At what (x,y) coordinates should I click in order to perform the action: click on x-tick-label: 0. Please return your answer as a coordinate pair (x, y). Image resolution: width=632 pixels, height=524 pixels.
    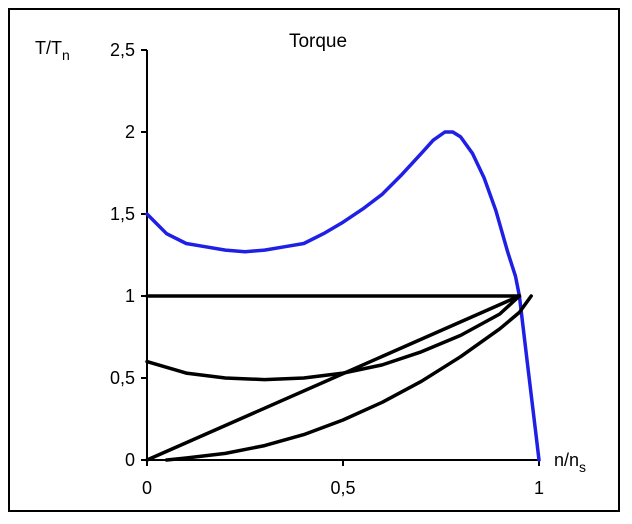
    Looking at the image, I should click on (147, 488).